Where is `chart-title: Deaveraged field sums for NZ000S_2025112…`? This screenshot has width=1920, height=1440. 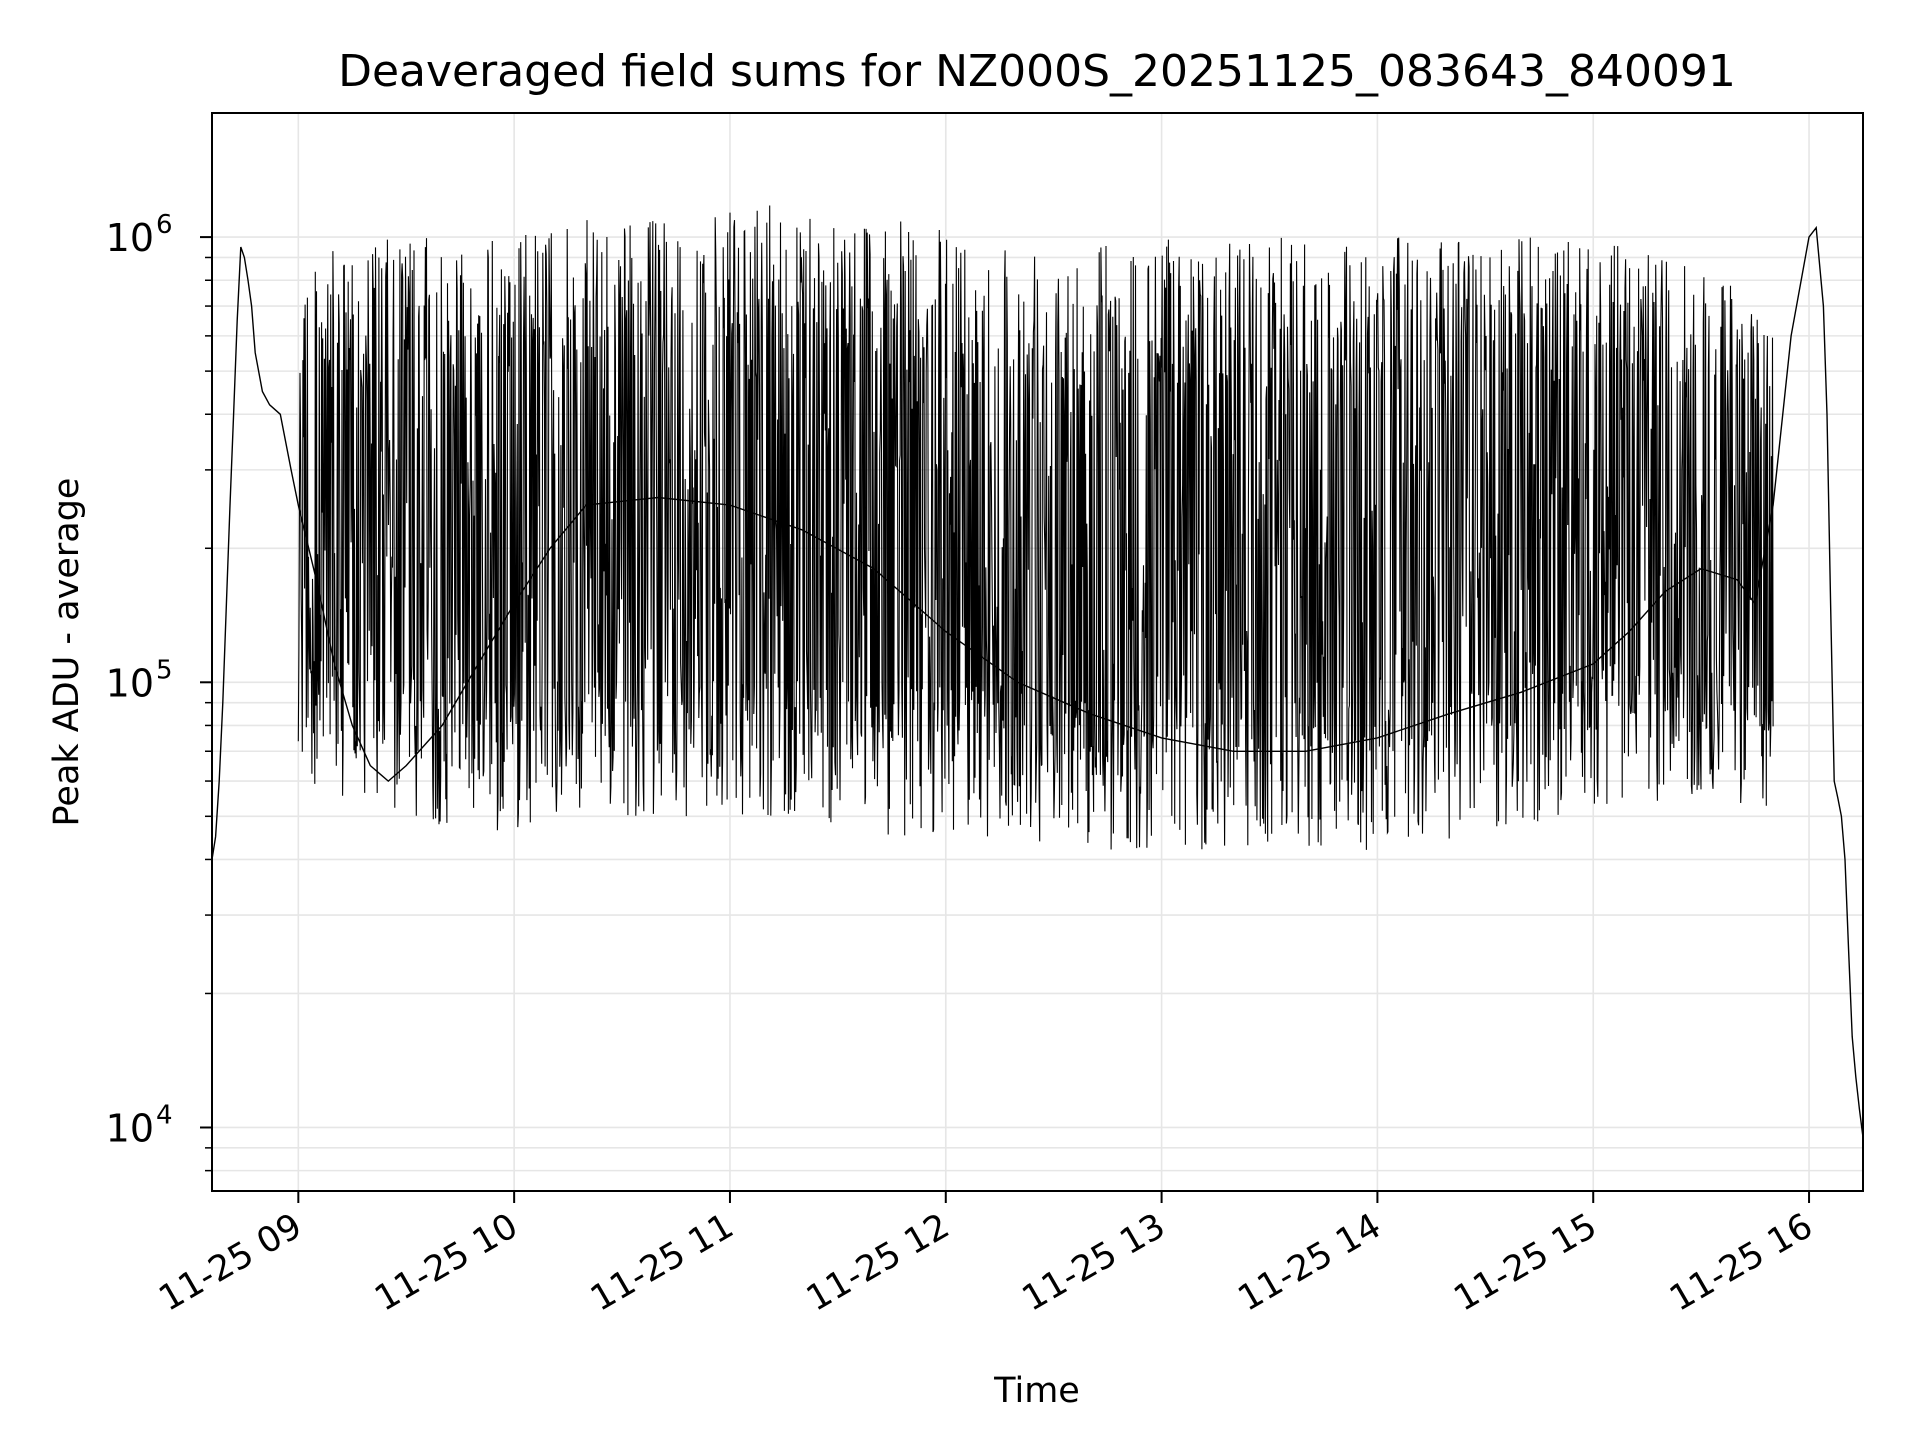 chart-title: Deaveraged field sums for NZ000S_2025112… is located at coordinates (1037, 71).